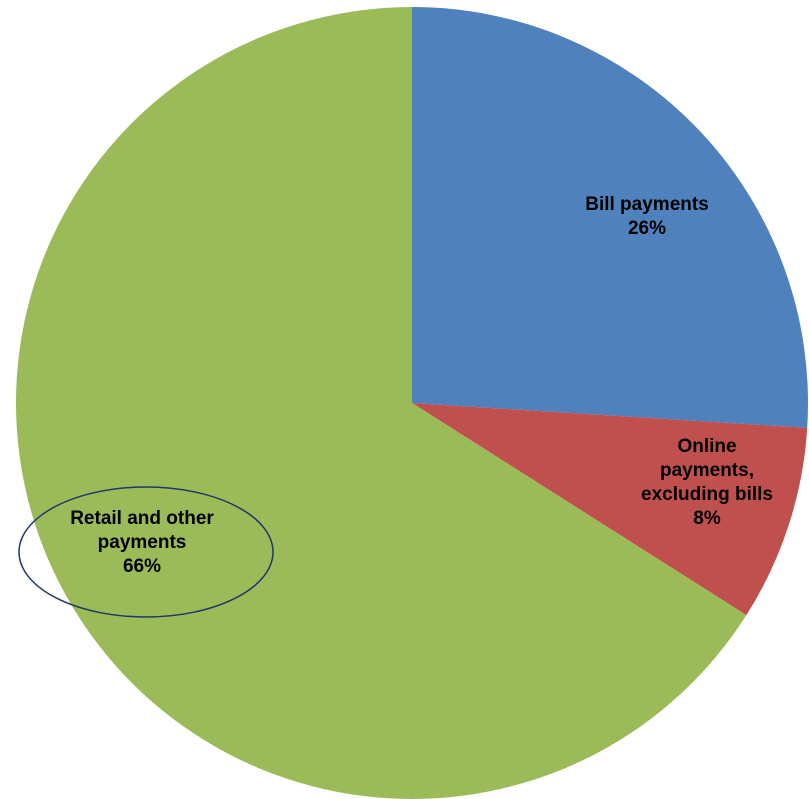 The image size is (809, 799). Describe the element at coordinates (707, 494) in the screenshot. I see `slice-name-line-online: excluding bills` at that location.